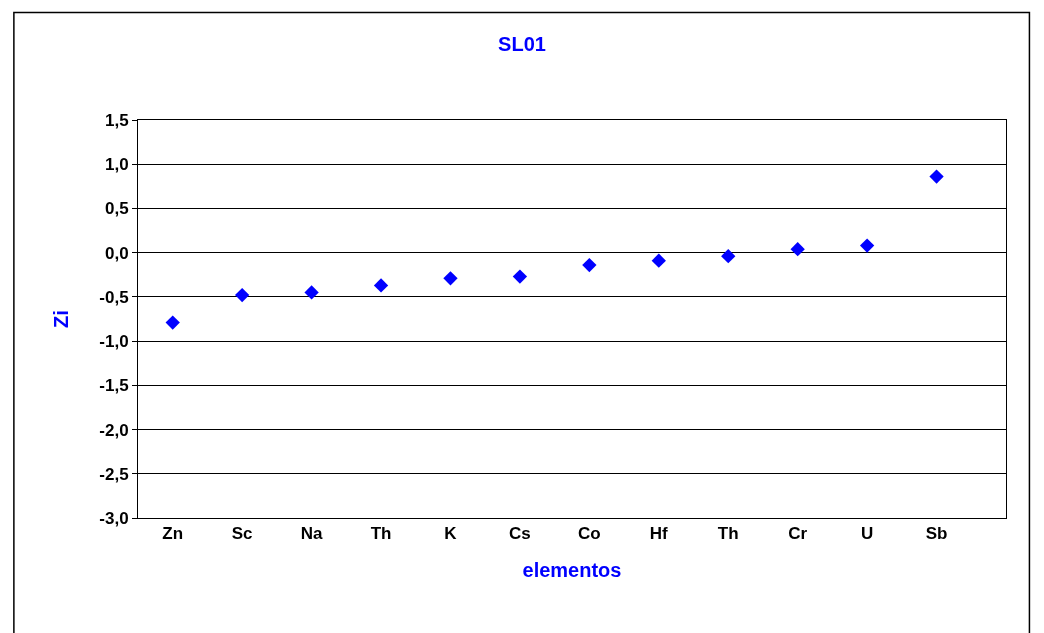 The height and width of the screenshot is (633, 1044). Describe the element at coordinates (798, 534) in the screenshot. I see `x-tick-label: Cr` at that location.